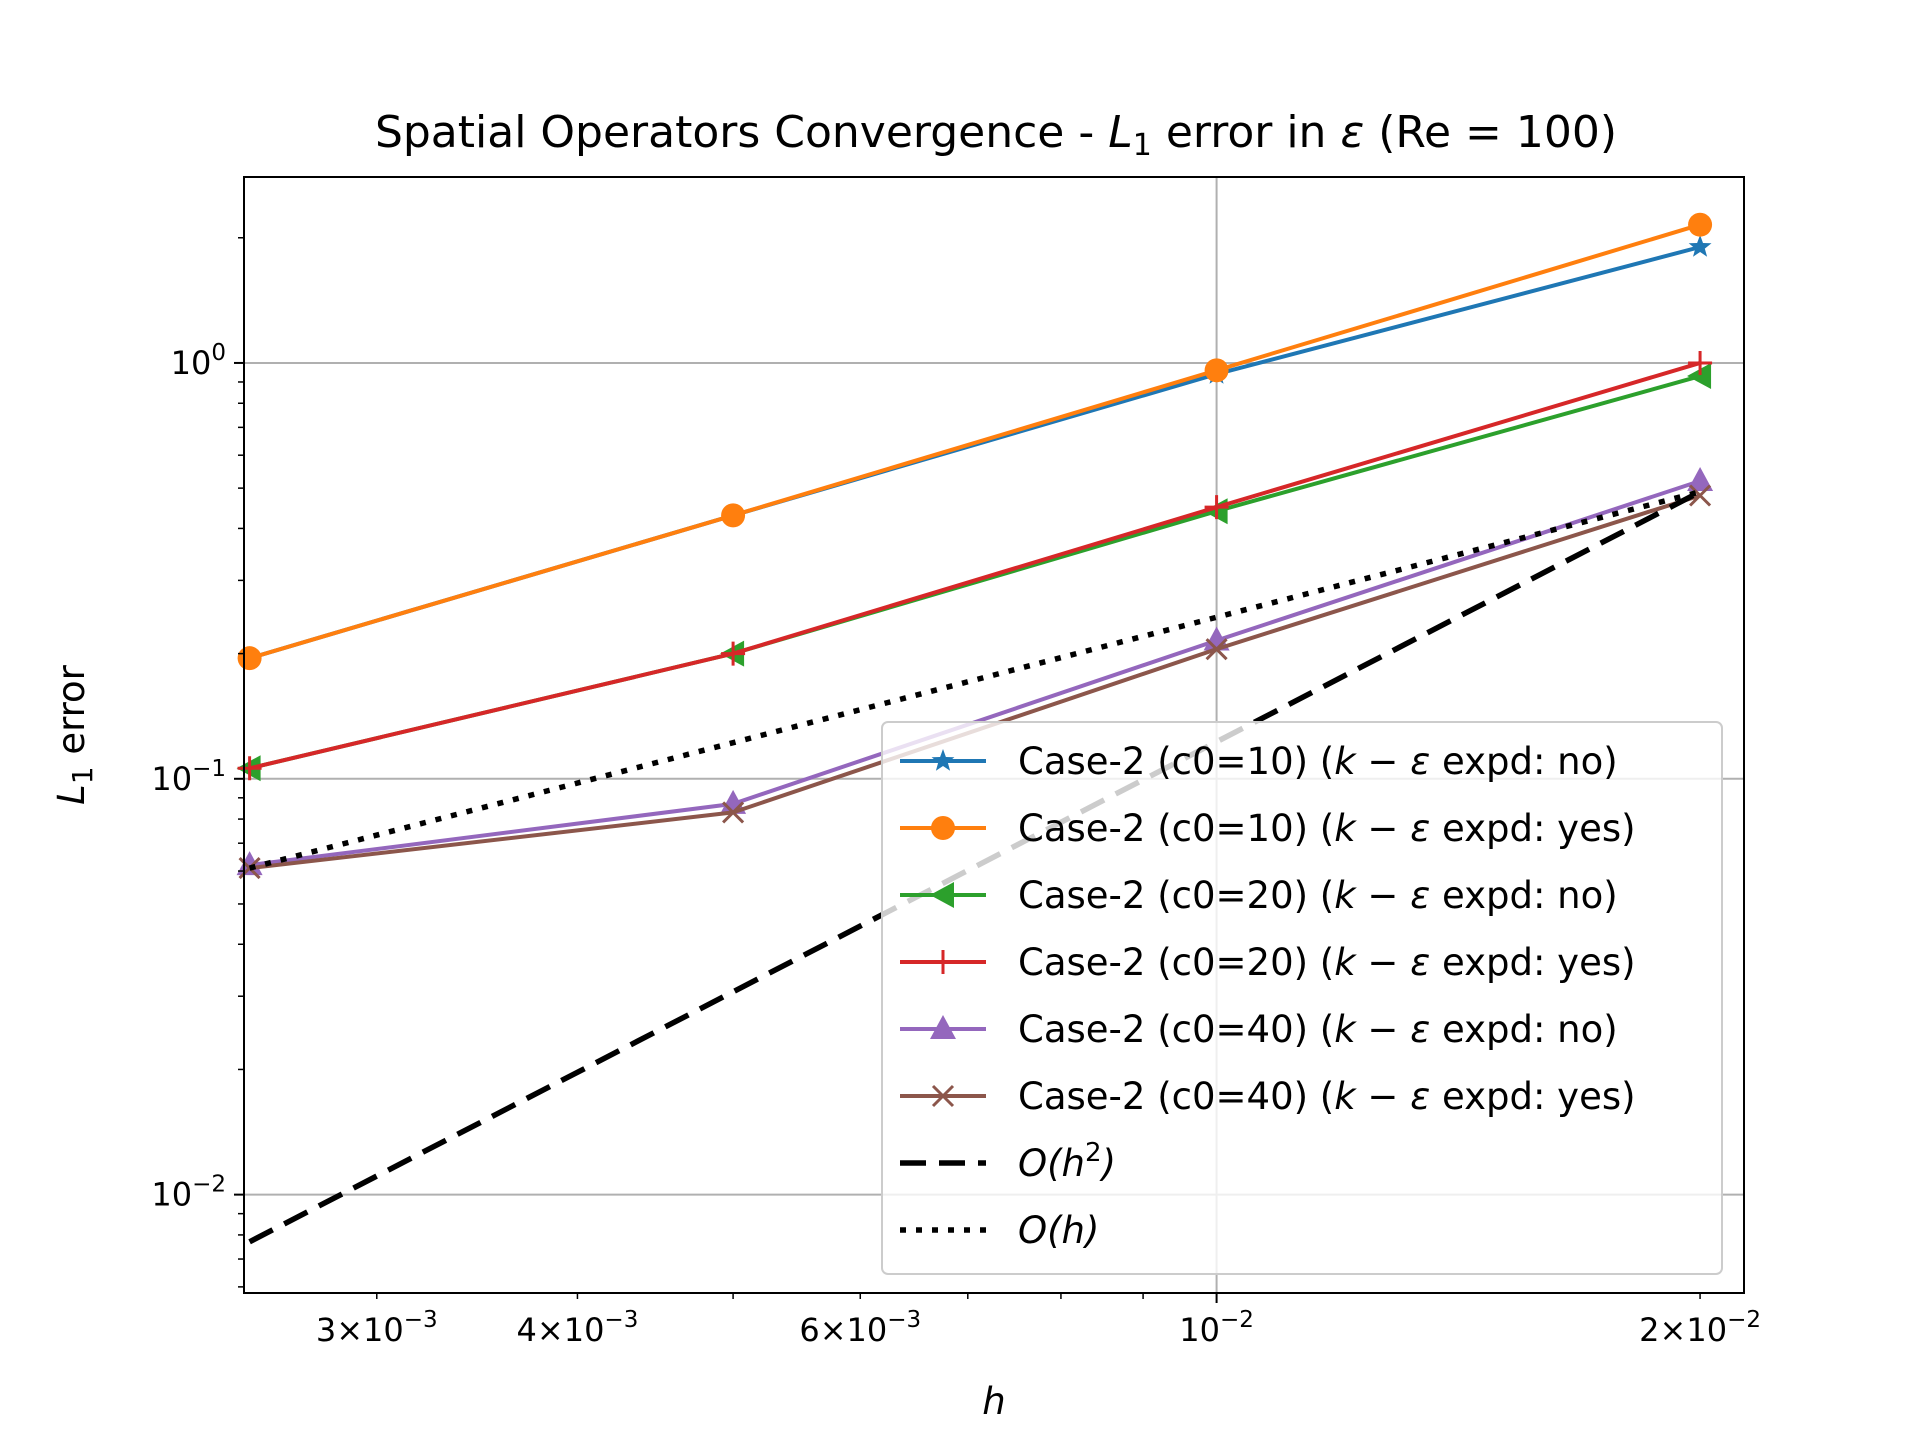  Describe the element at coordinates (198, 361) in the screenshot. I see `y-tick-label: 10⁰` at that location.